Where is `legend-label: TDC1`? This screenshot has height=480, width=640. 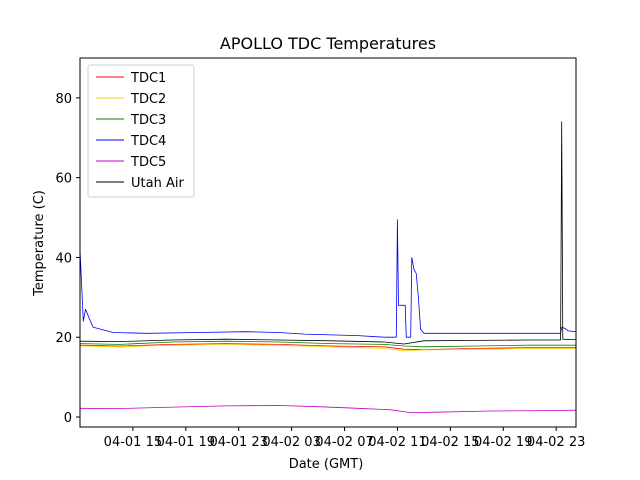 legend-label: TDC1 is located at coordinates (148, 78).